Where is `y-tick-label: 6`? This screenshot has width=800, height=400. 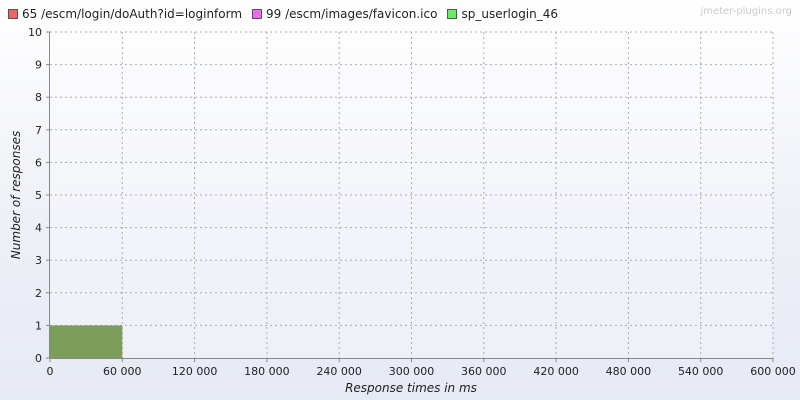 y-tick-label: 6 is located at coordinates (38, 162).